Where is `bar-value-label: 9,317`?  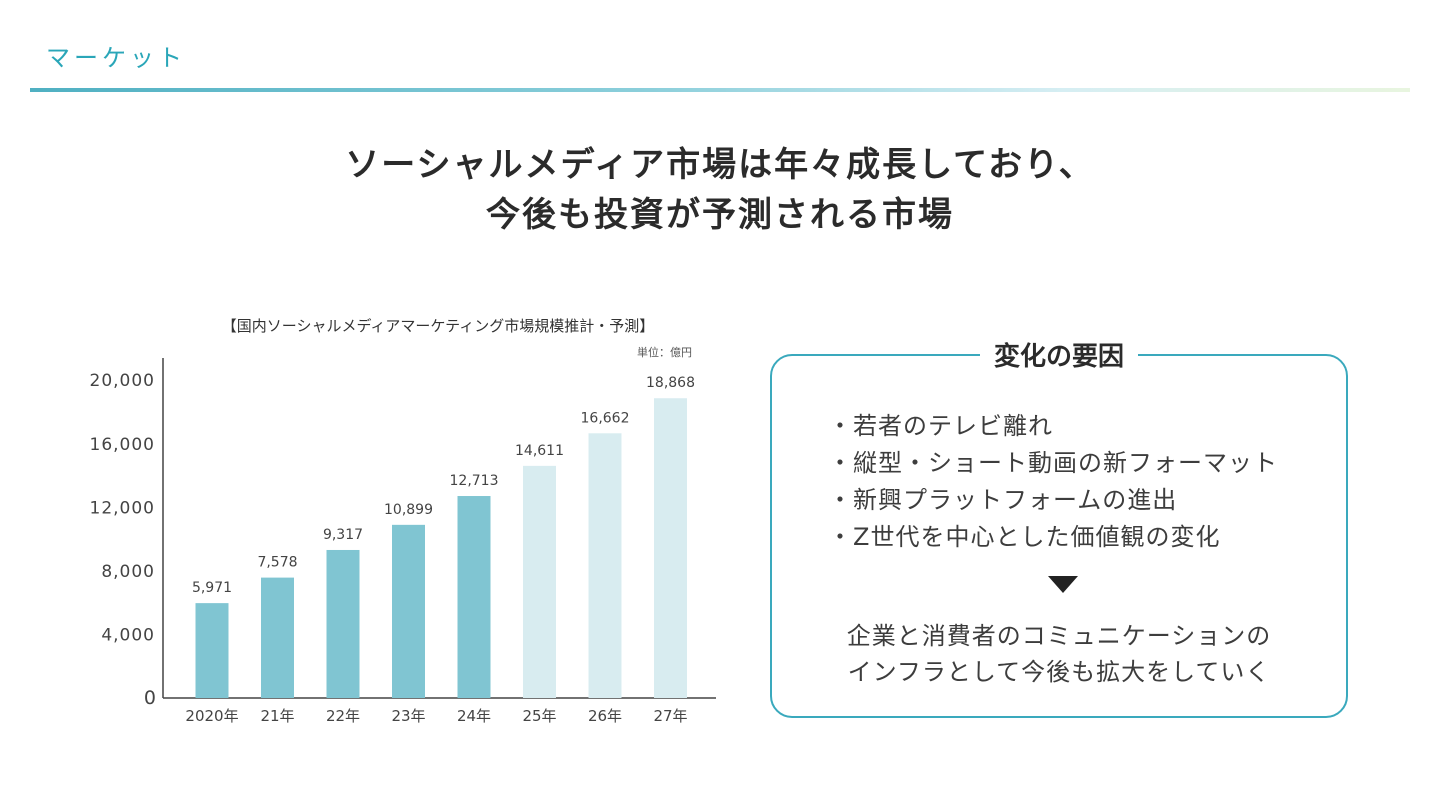
bar-value-label: 9,317 is located at coordinates (343, 535).